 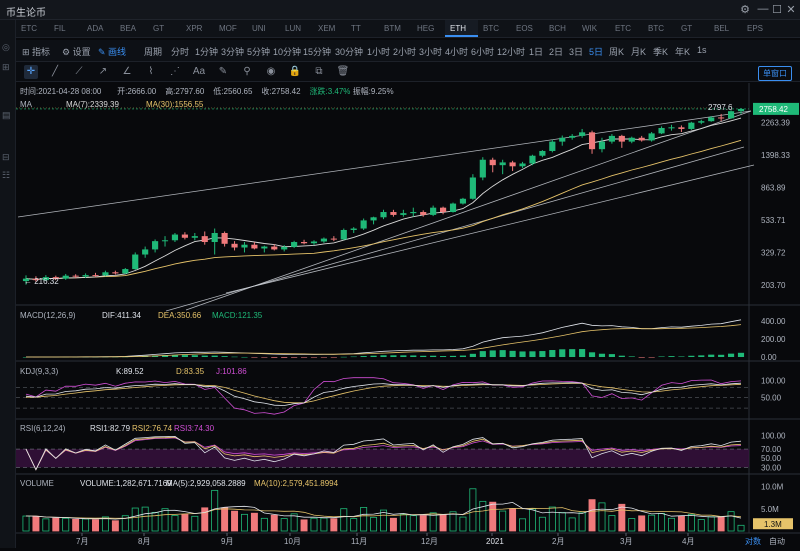 I want to click on period-6: 30分钟, so click(x=349, y=52).